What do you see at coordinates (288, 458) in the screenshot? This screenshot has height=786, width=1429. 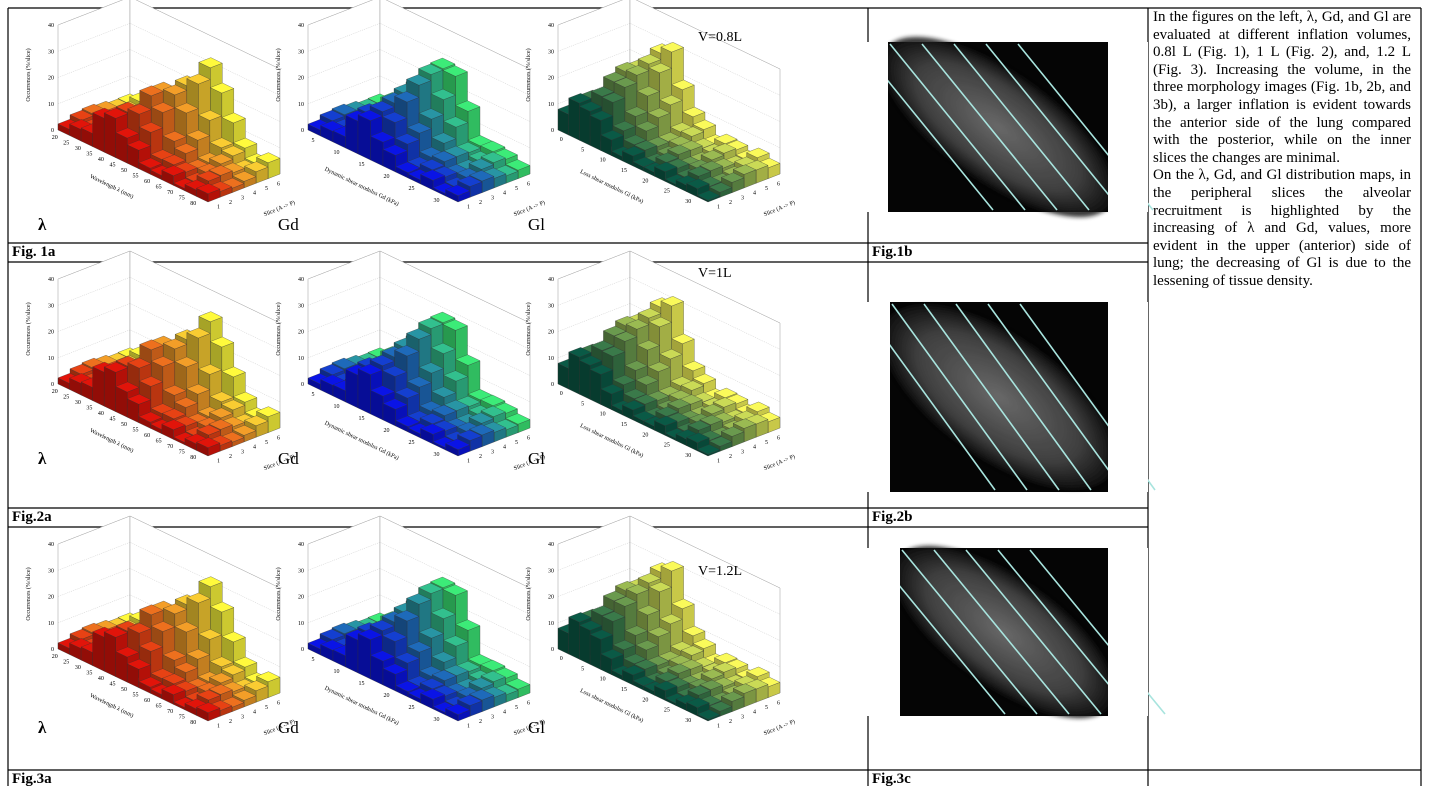 I see `panel-label: Gd` at bounding box center [288, 458].